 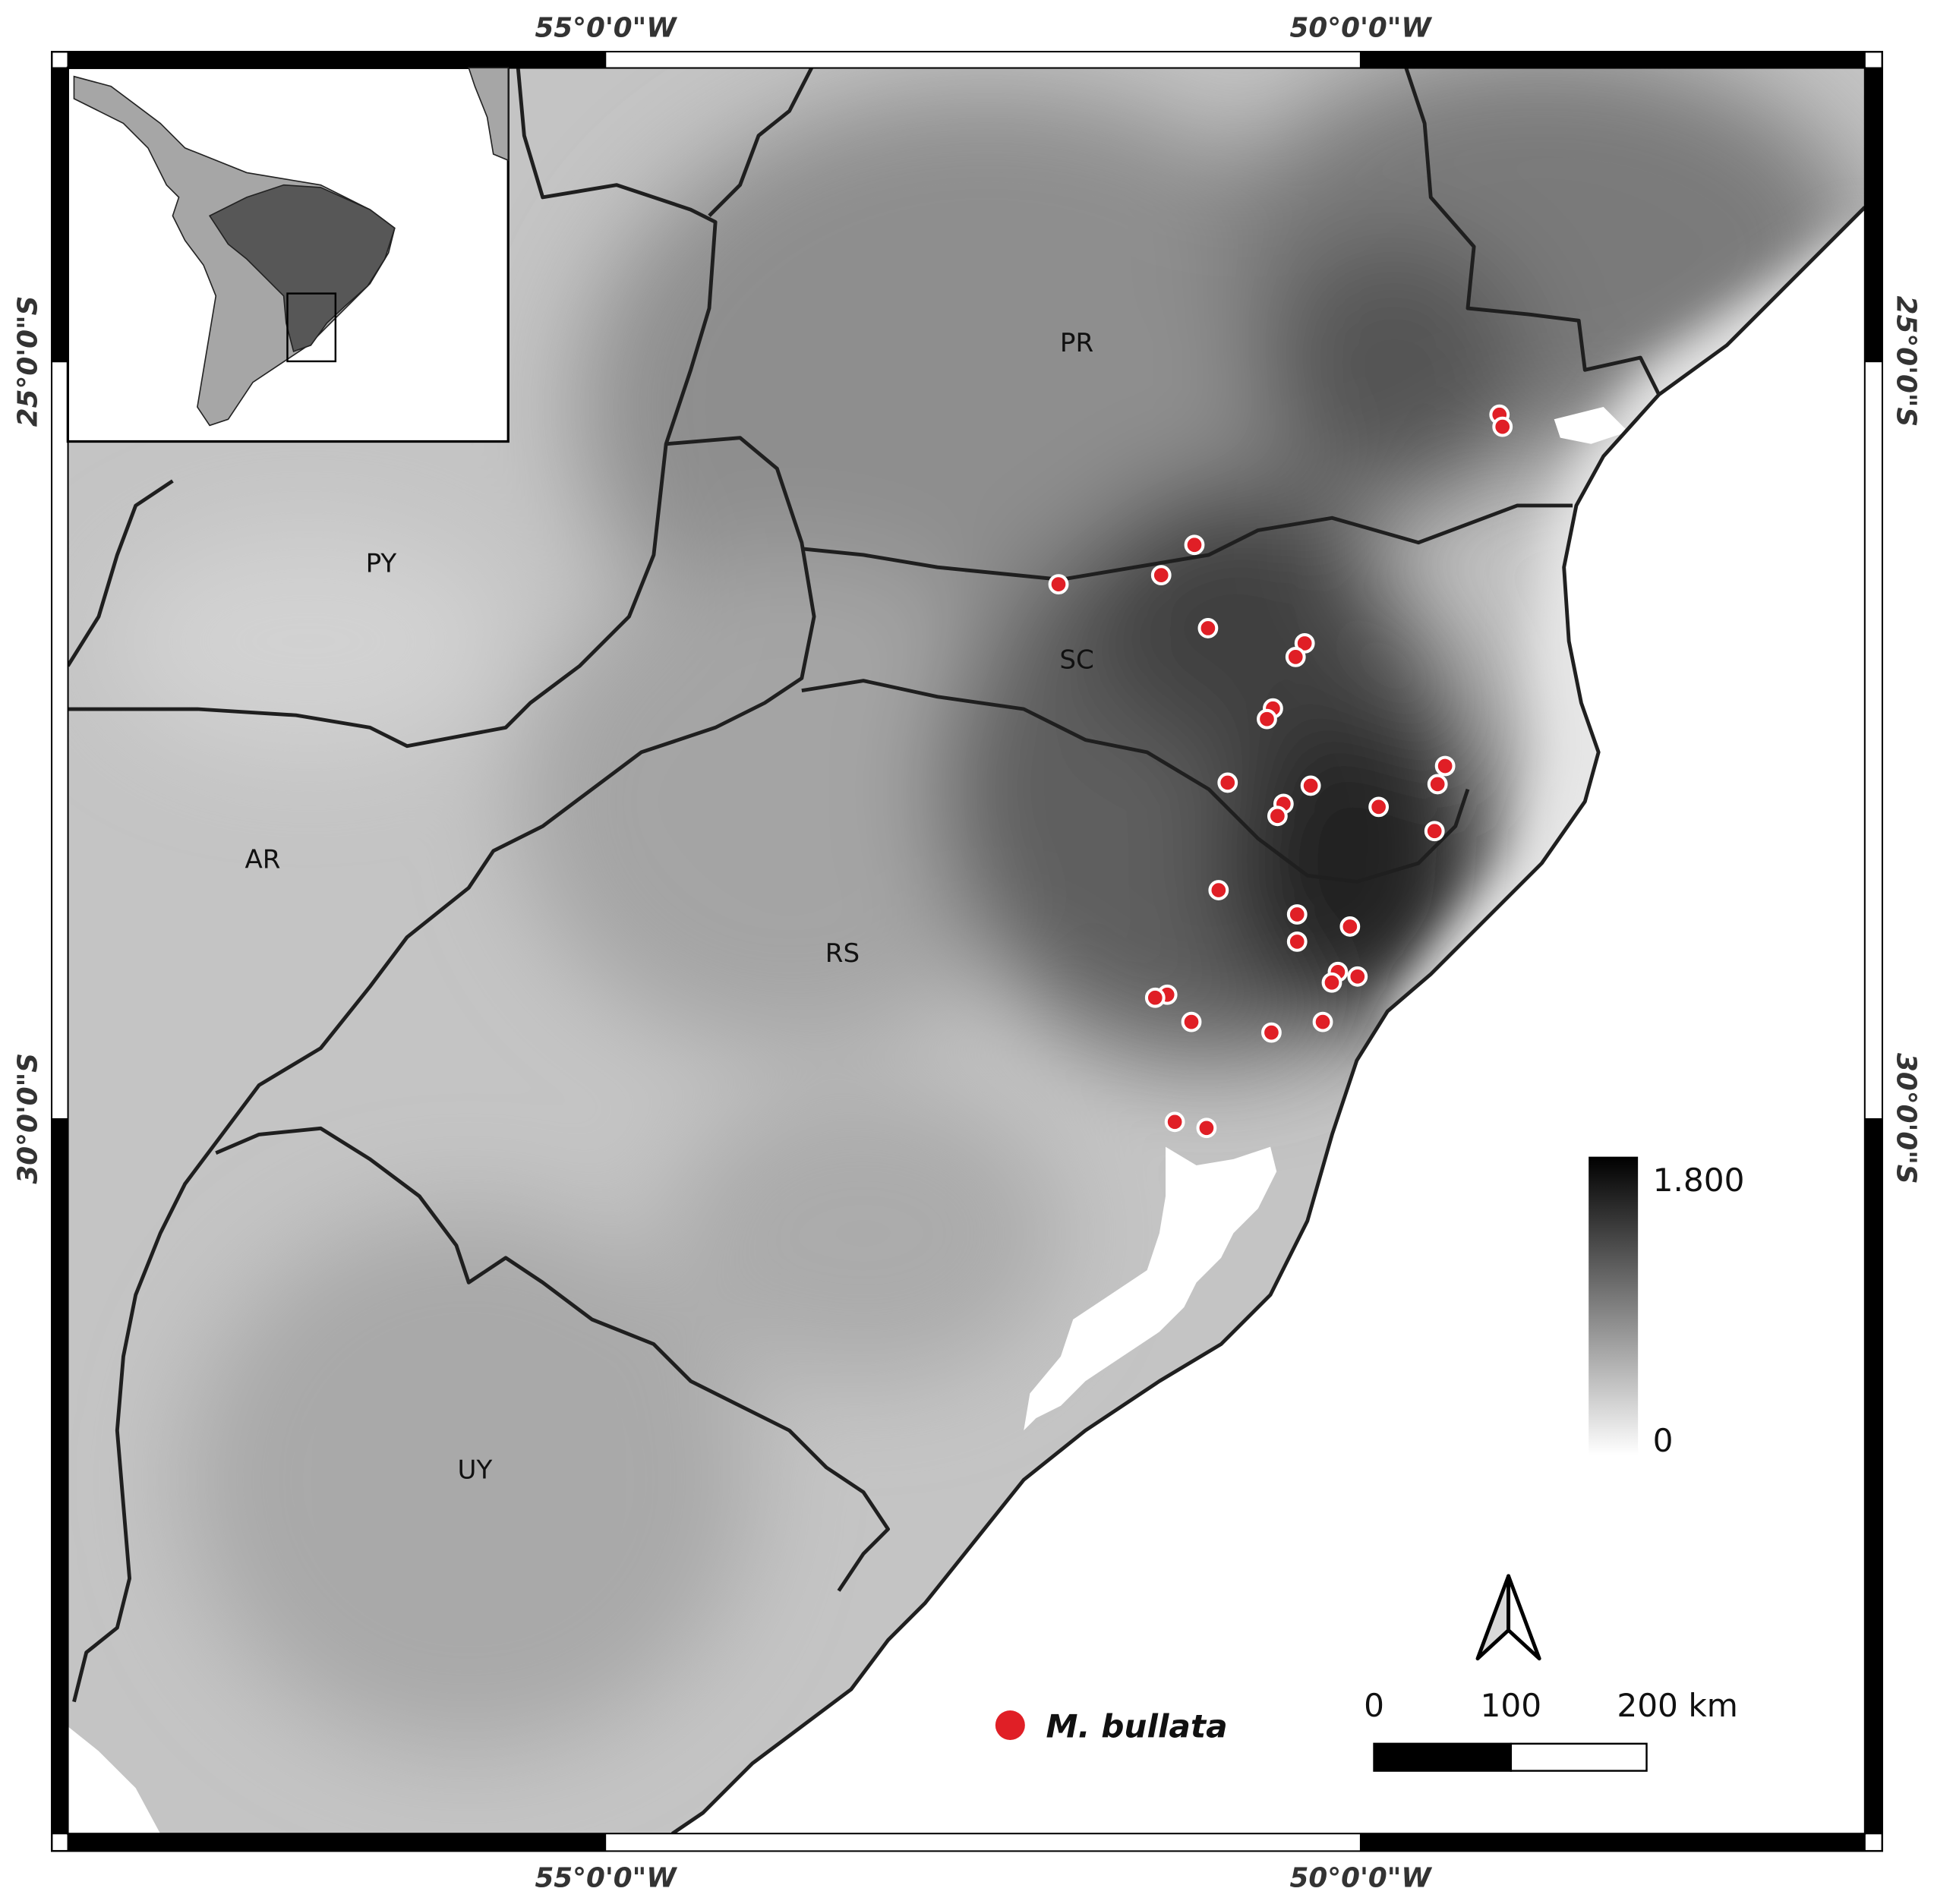 What do you see at coordinates (381, 564) in the screenshot?
I see `region-label: PY` at bounding box center [381, 564].